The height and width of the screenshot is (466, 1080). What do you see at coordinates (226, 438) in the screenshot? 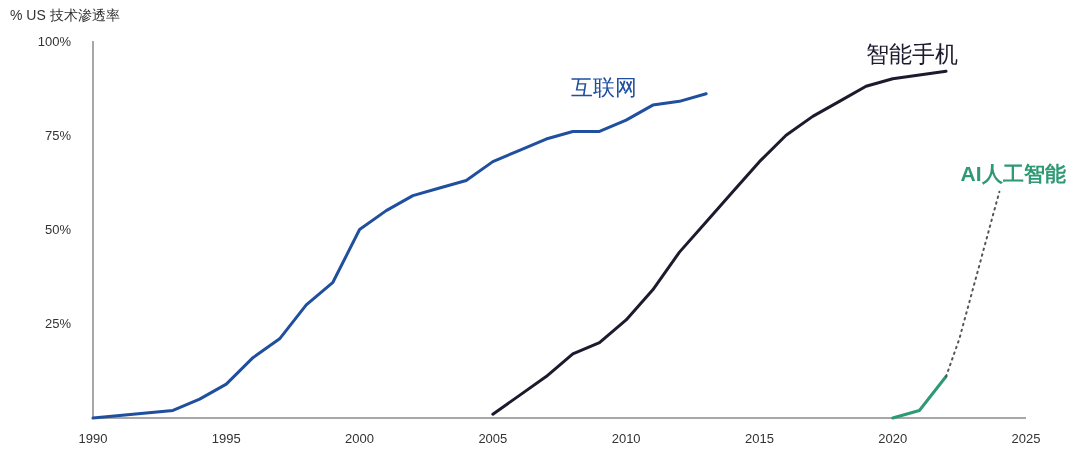
I see `x-tick-label: 1995` at bounding box center [226, 438].